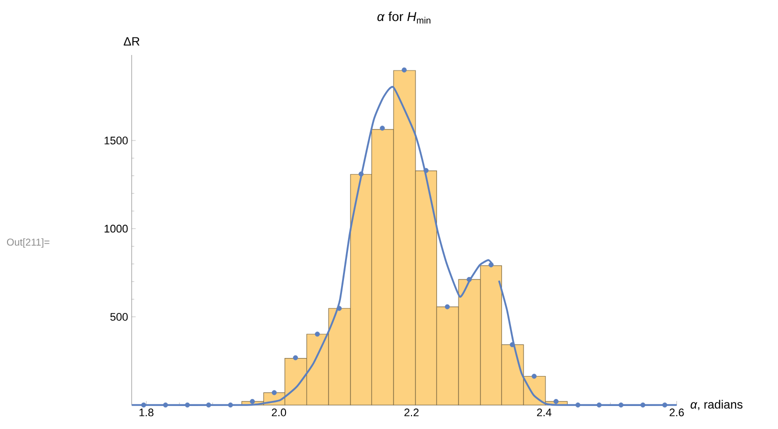  What do you see at coordinates (279, 412) in the screenshot?
I see `x-tick-label: 2.0` at bounding box center [279, 412].